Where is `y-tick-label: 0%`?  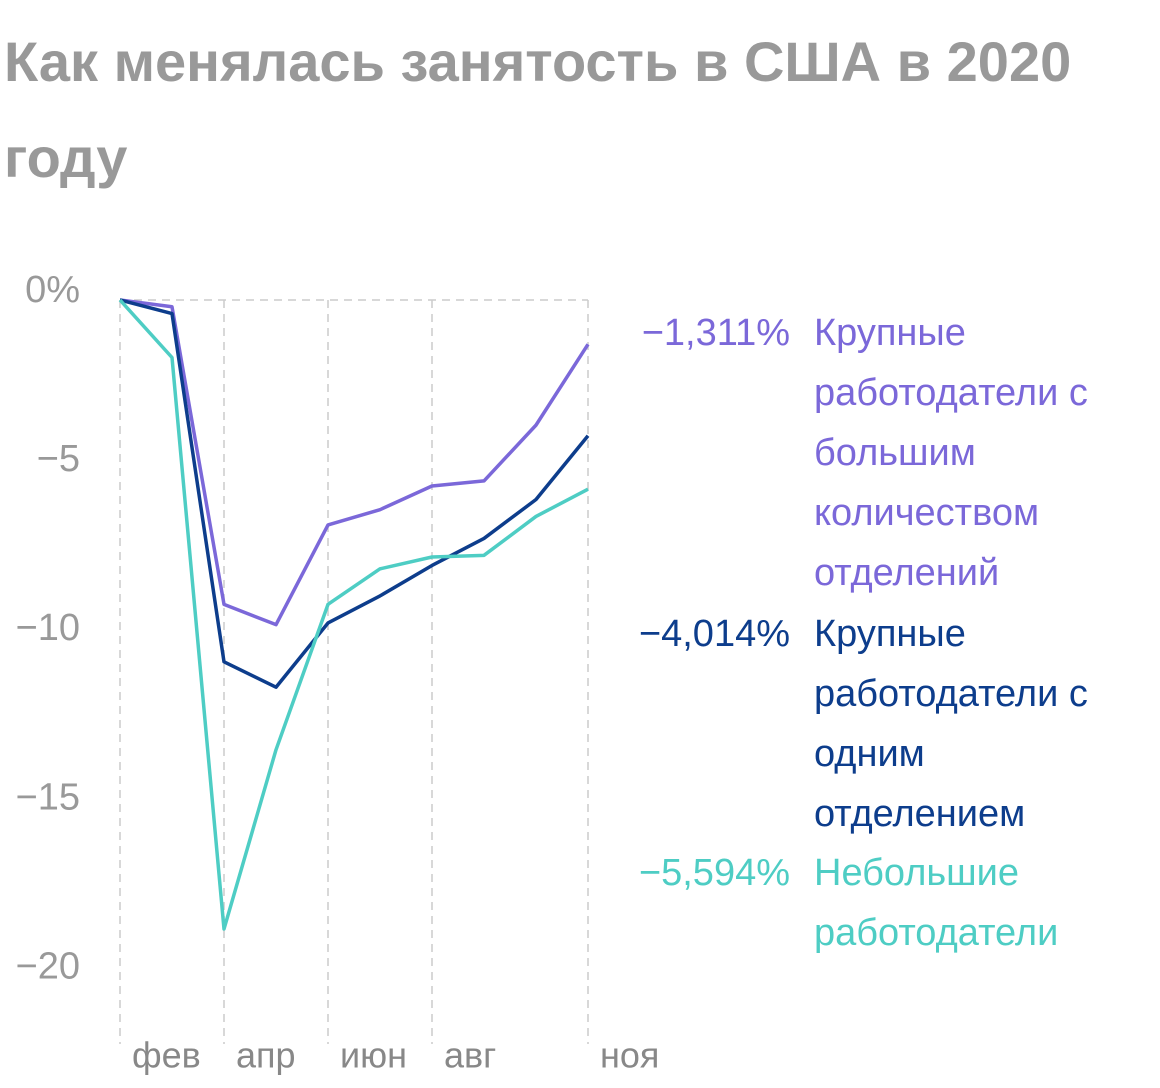
y-tick-label: 0% is located at coordinates (52, 290).